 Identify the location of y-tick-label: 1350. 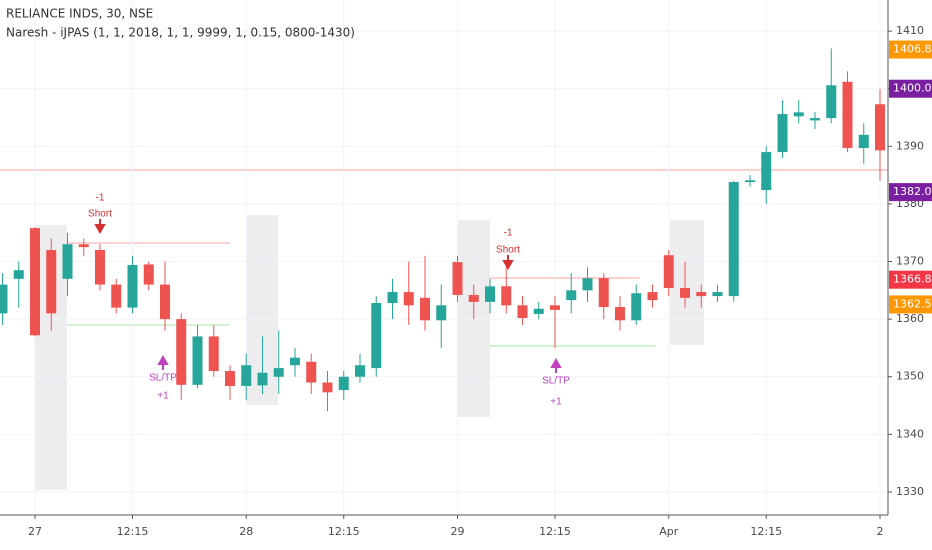
(910, 376).